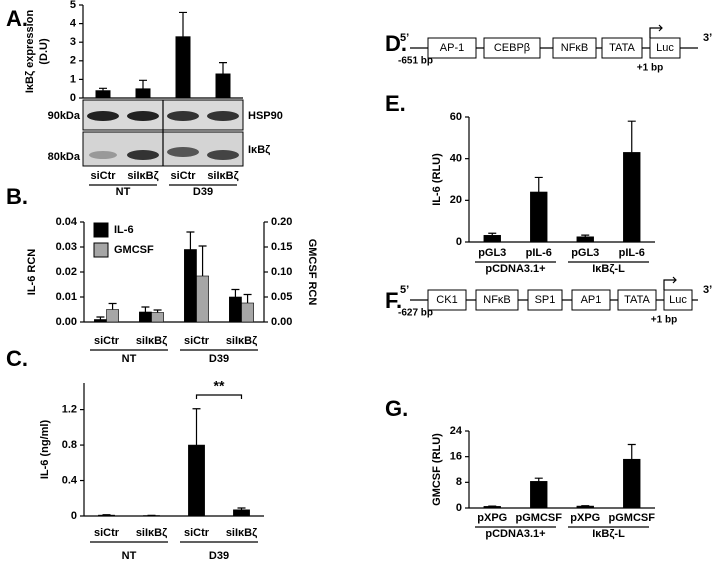 The image size is (720, 582). Describe the element at coordinates (66, 247) in the screenshot. I see `y-tick-label: 0.03` at that location.